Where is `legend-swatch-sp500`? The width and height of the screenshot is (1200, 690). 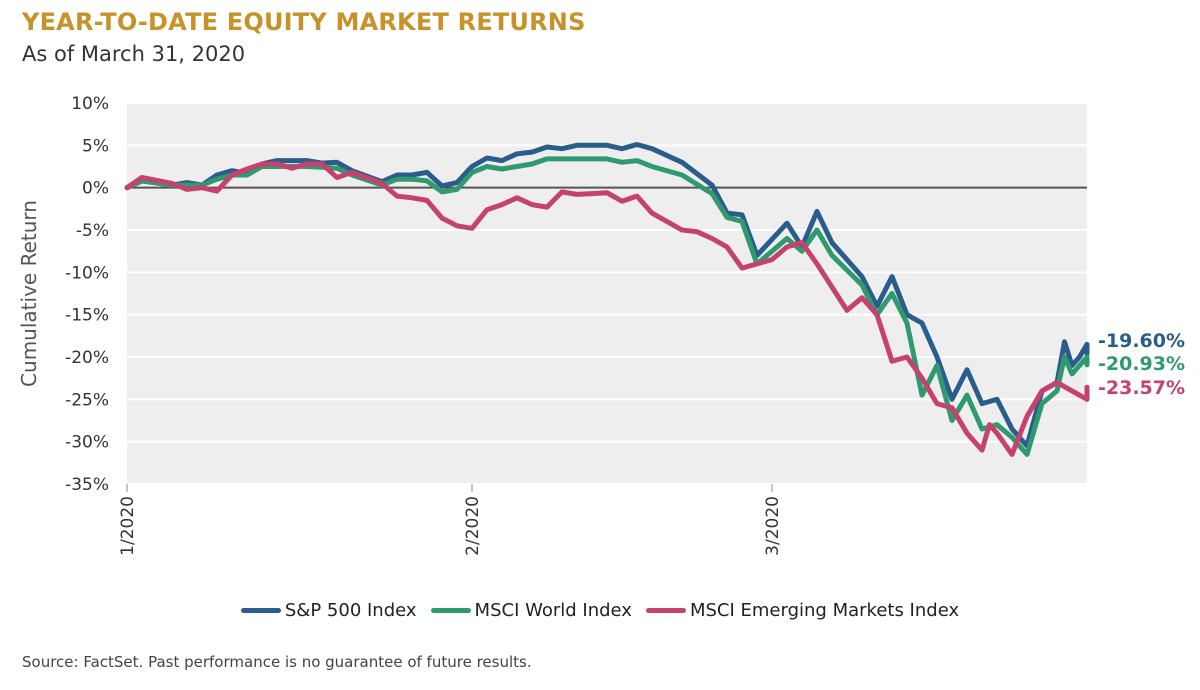 legend-swatch-sp500 is located at coordinates (260, 610).